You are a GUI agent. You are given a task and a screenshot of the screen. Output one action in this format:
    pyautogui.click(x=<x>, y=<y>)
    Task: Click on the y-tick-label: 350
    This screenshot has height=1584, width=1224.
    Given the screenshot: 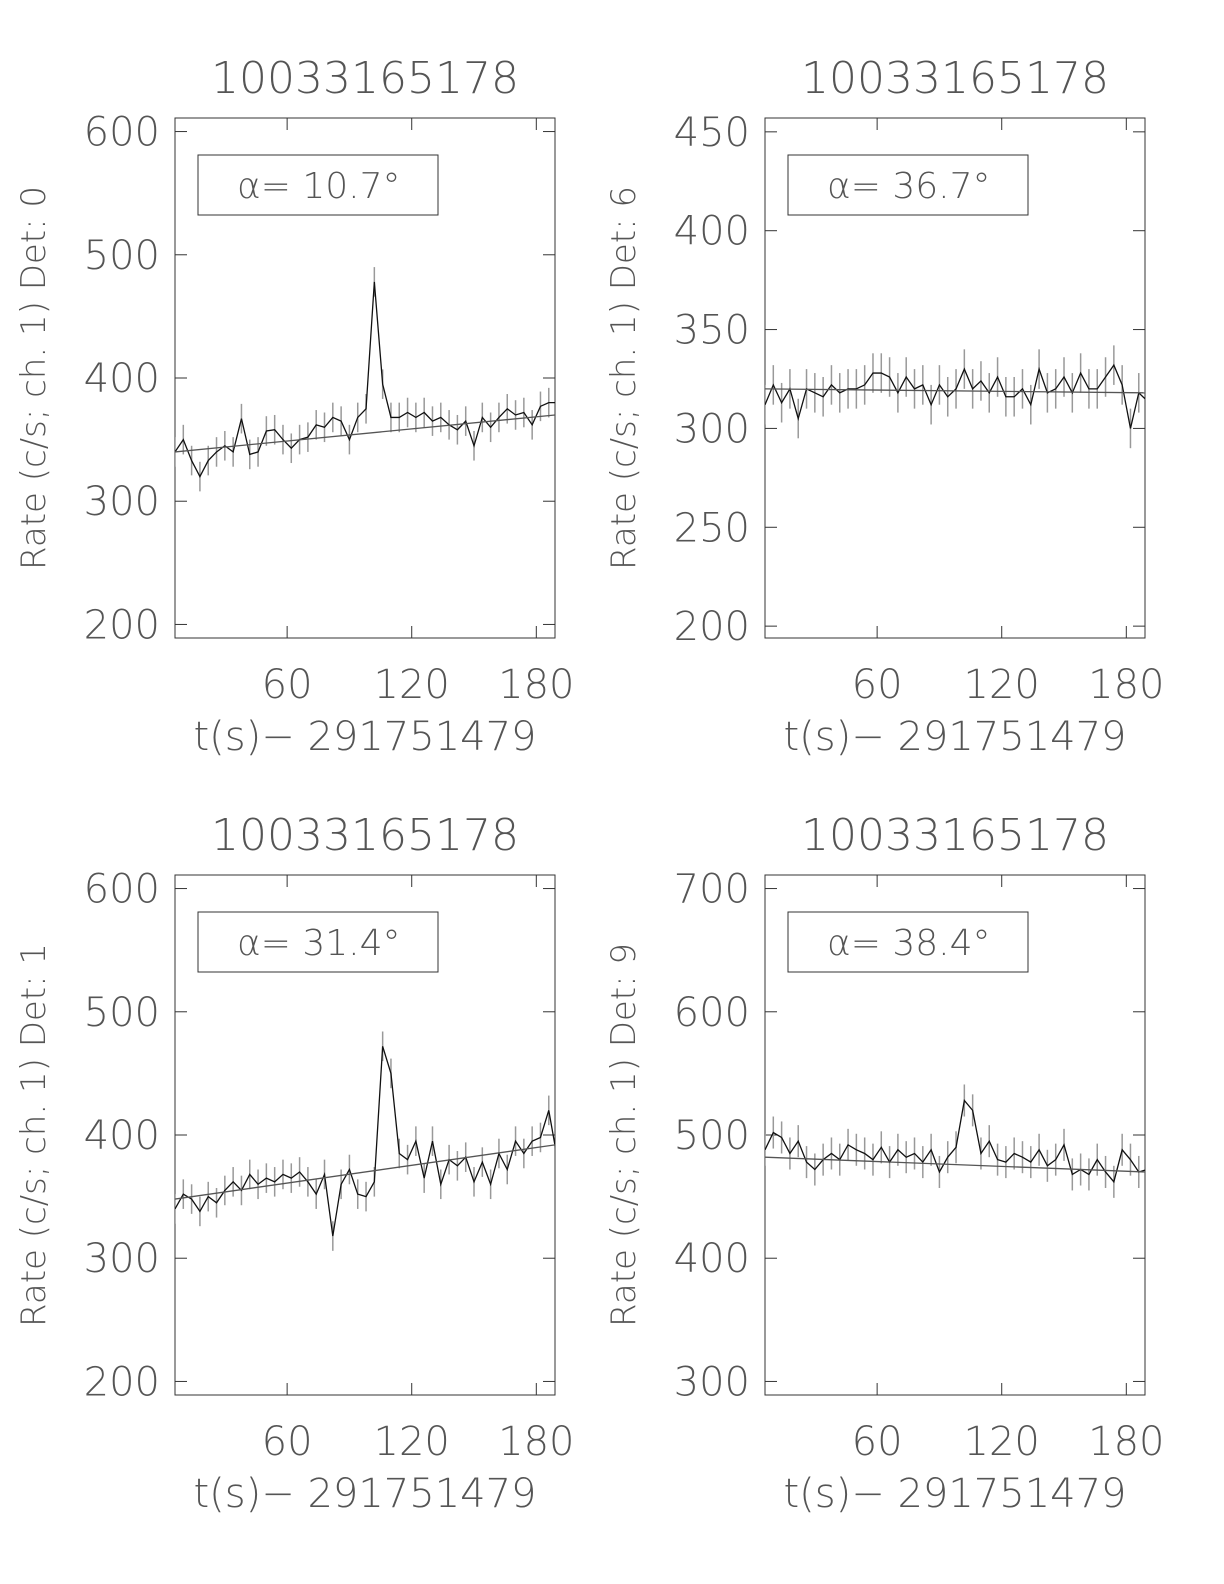 What is the action you would take?
    pyautogui.click(x=712, y=331)
    